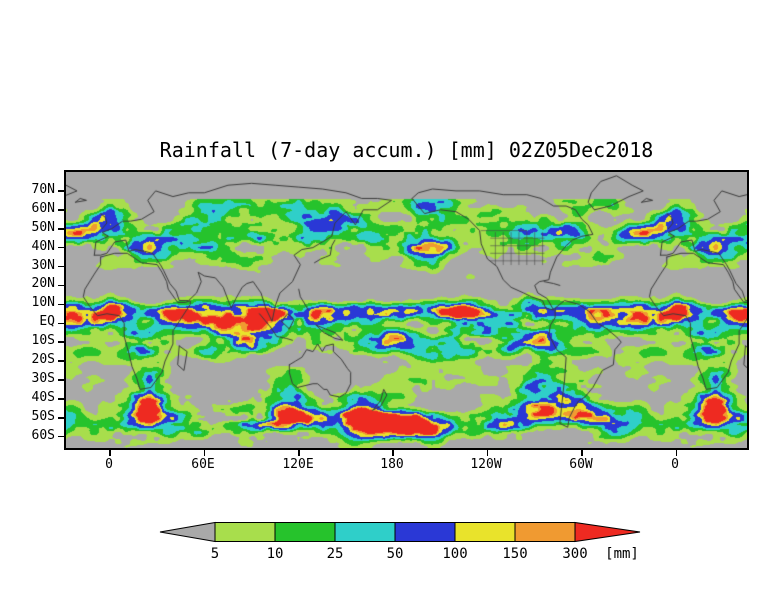  What do you see at coordinates (395, 554) in the screenshot?
I see `colorbar-label: 50` at bounding box center [395, 554].